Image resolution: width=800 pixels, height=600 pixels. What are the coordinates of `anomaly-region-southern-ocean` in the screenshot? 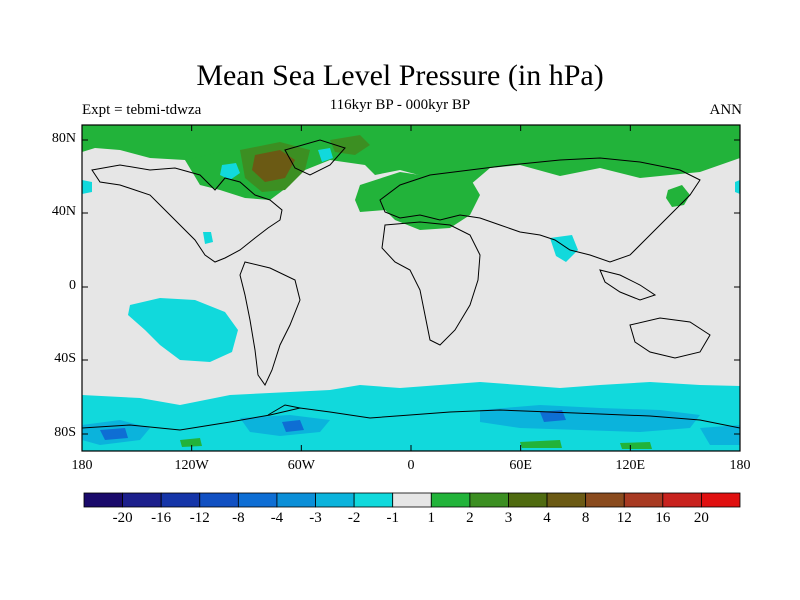 It's located at (411, 416).